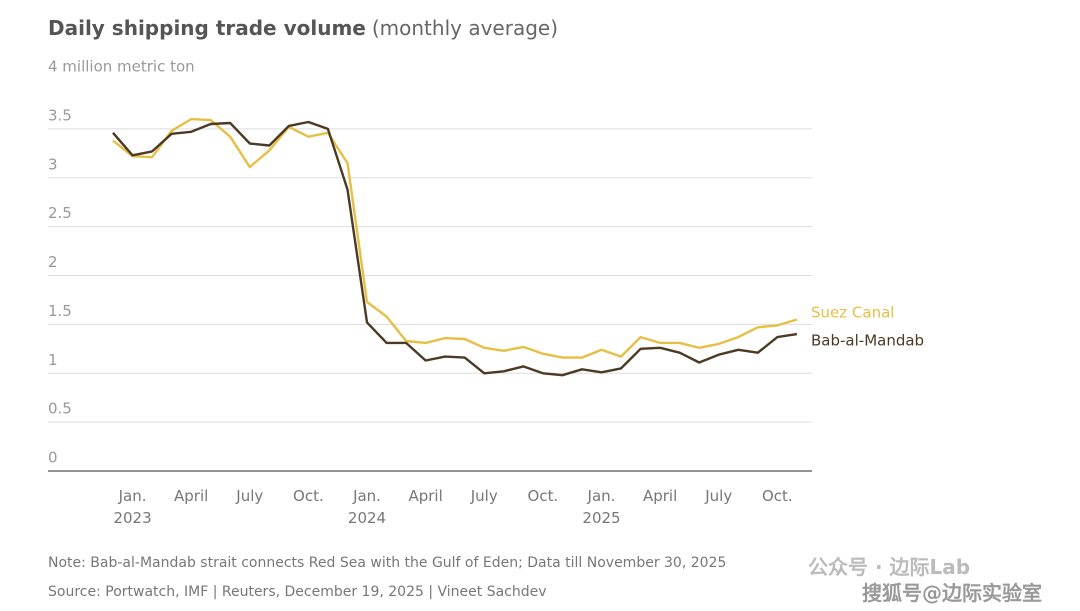 This screenshot has width=1080, height=611. I want to click on legend-label: Suez Canal, so click(852, 313).